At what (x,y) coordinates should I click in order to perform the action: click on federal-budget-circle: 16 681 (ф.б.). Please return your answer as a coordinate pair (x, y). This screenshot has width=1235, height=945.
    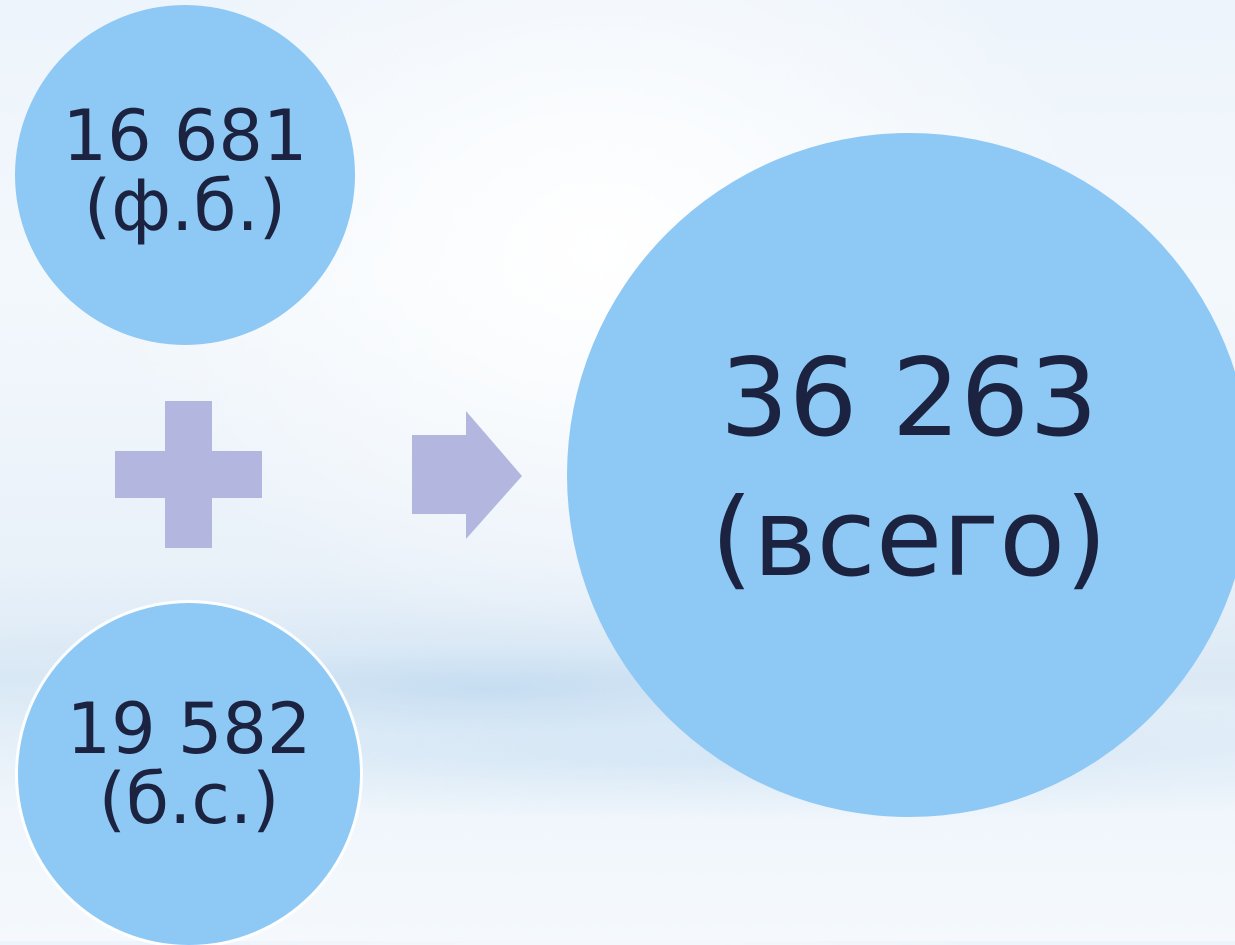
    Looking at the image, I should click on (185, 175).